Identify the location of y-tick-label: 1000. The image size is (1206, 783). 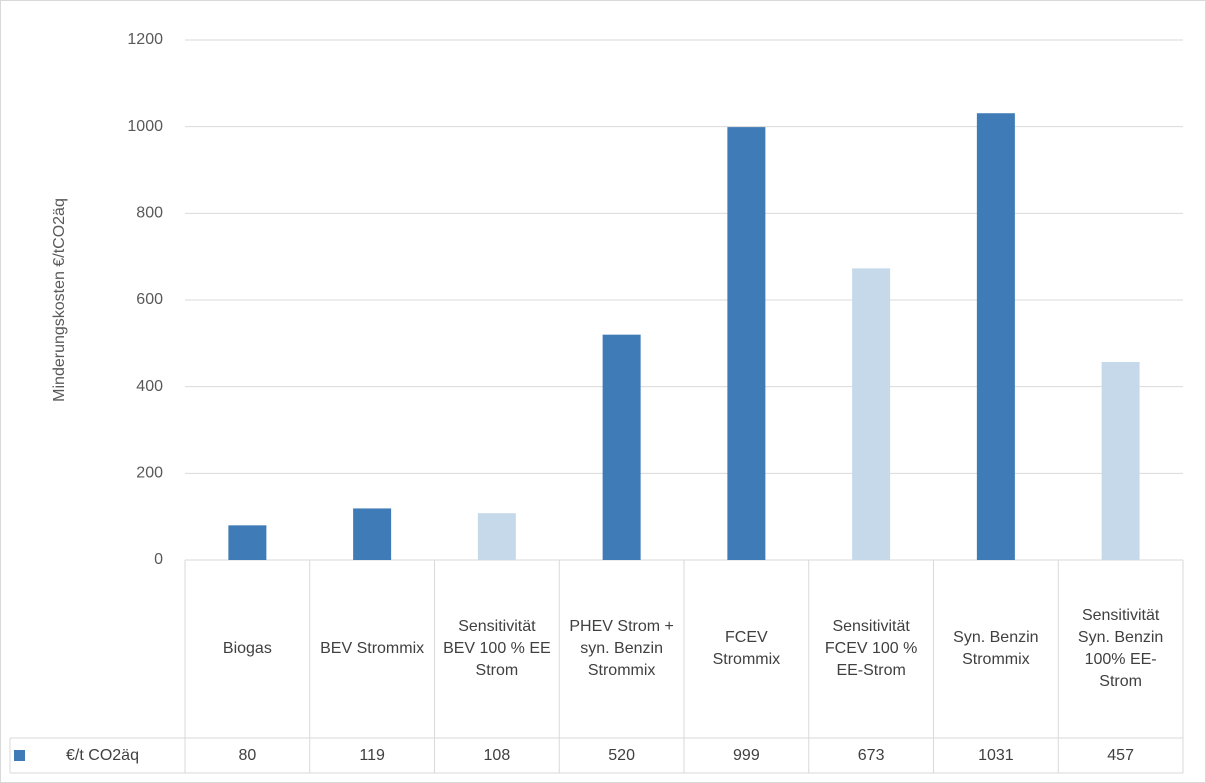
(145, 126).